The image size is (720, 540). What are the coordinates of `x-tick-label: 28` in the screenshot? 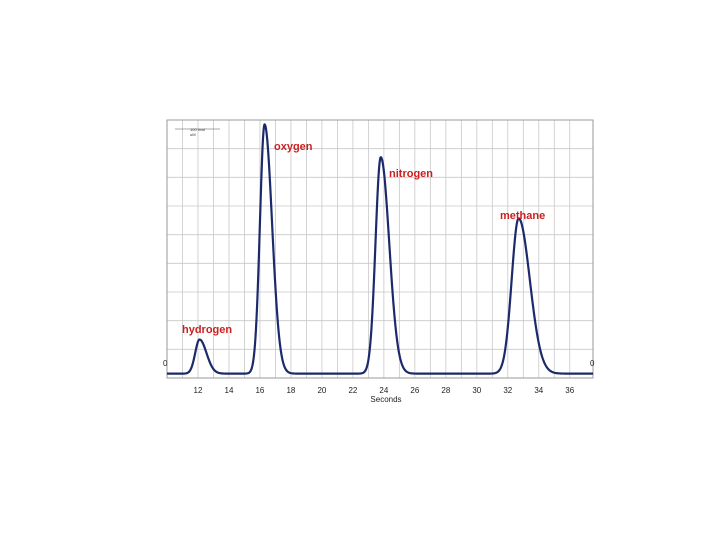 It's located at (445, 390).